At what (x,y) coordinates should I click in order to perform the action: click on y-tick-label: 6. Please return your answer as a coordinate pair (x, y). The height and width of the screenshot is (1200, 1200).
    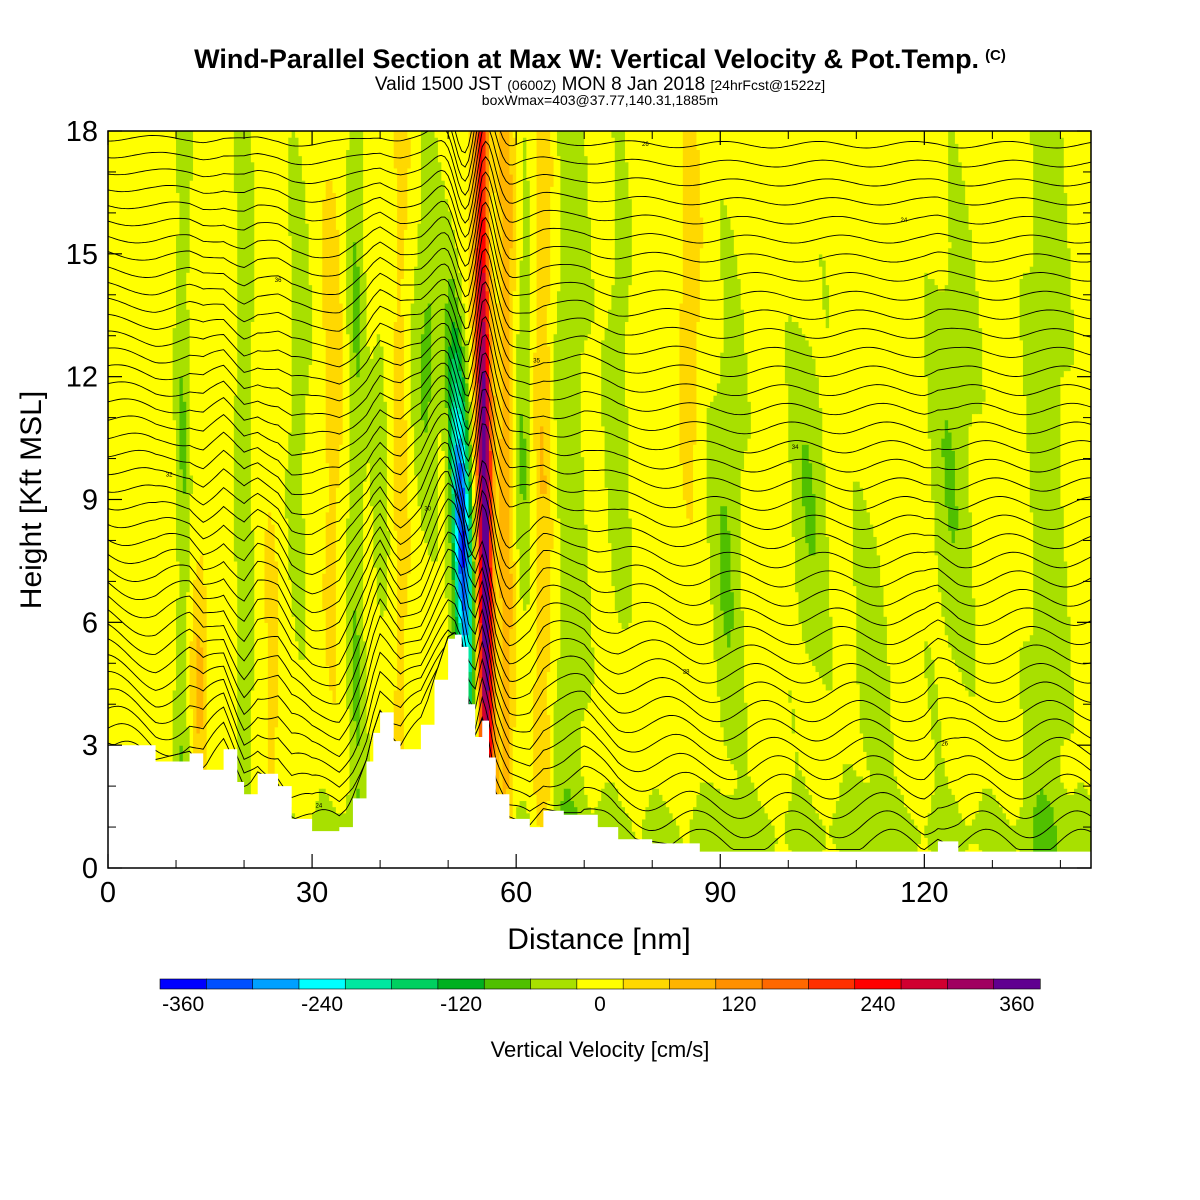
    Looking at the image, I should click on (90, 623).